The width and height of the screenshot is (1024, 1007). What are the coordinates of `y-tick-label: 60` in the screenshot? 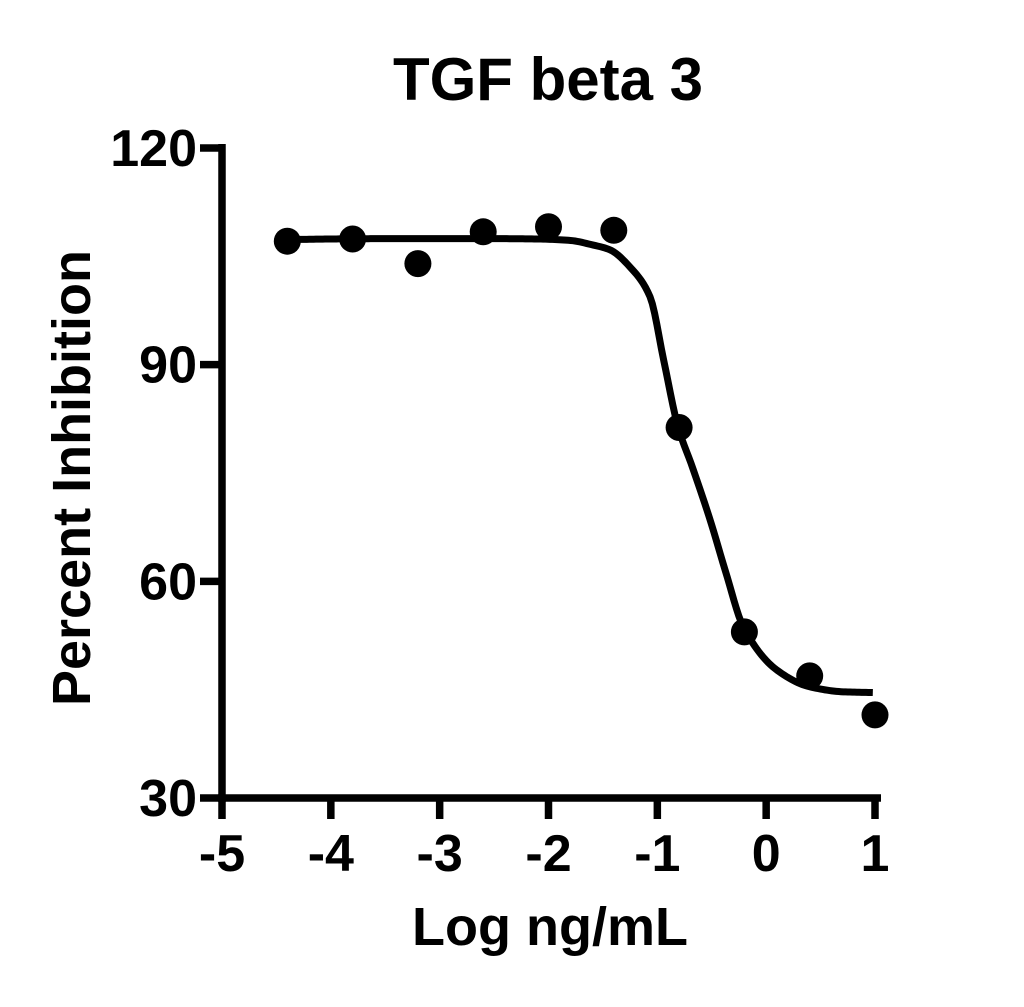 It's located at (168, 582).